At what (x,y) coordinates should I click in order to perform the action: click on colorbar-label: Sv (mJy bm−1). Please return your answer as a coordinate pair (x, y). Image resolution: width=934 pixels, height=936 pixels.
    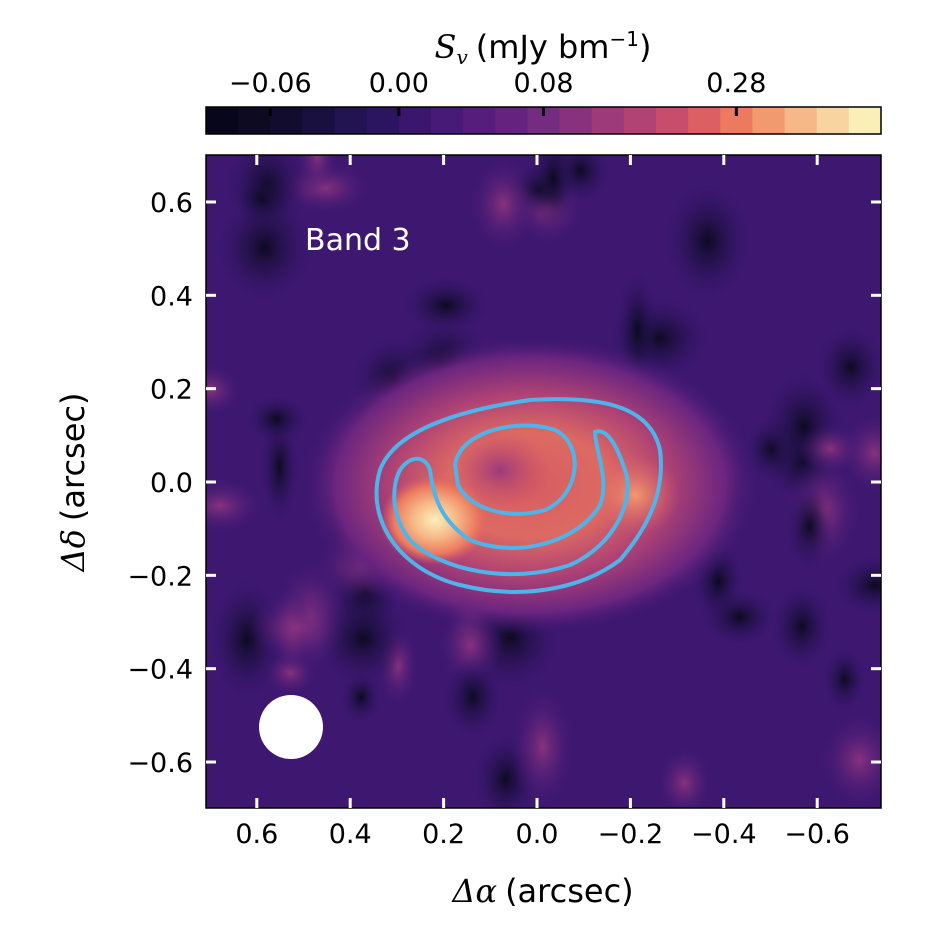
    Looking at the image, I should click on (543, 48).